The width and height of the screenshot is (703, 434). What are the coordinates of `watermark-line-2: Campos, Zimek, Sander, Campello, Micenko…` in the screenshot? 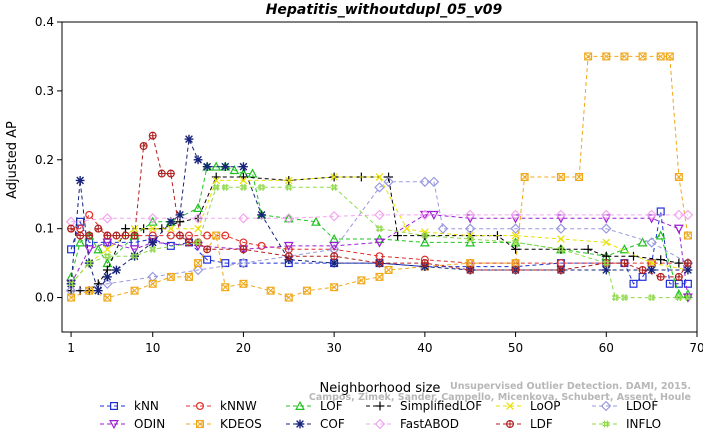 It's located at (499, 397).